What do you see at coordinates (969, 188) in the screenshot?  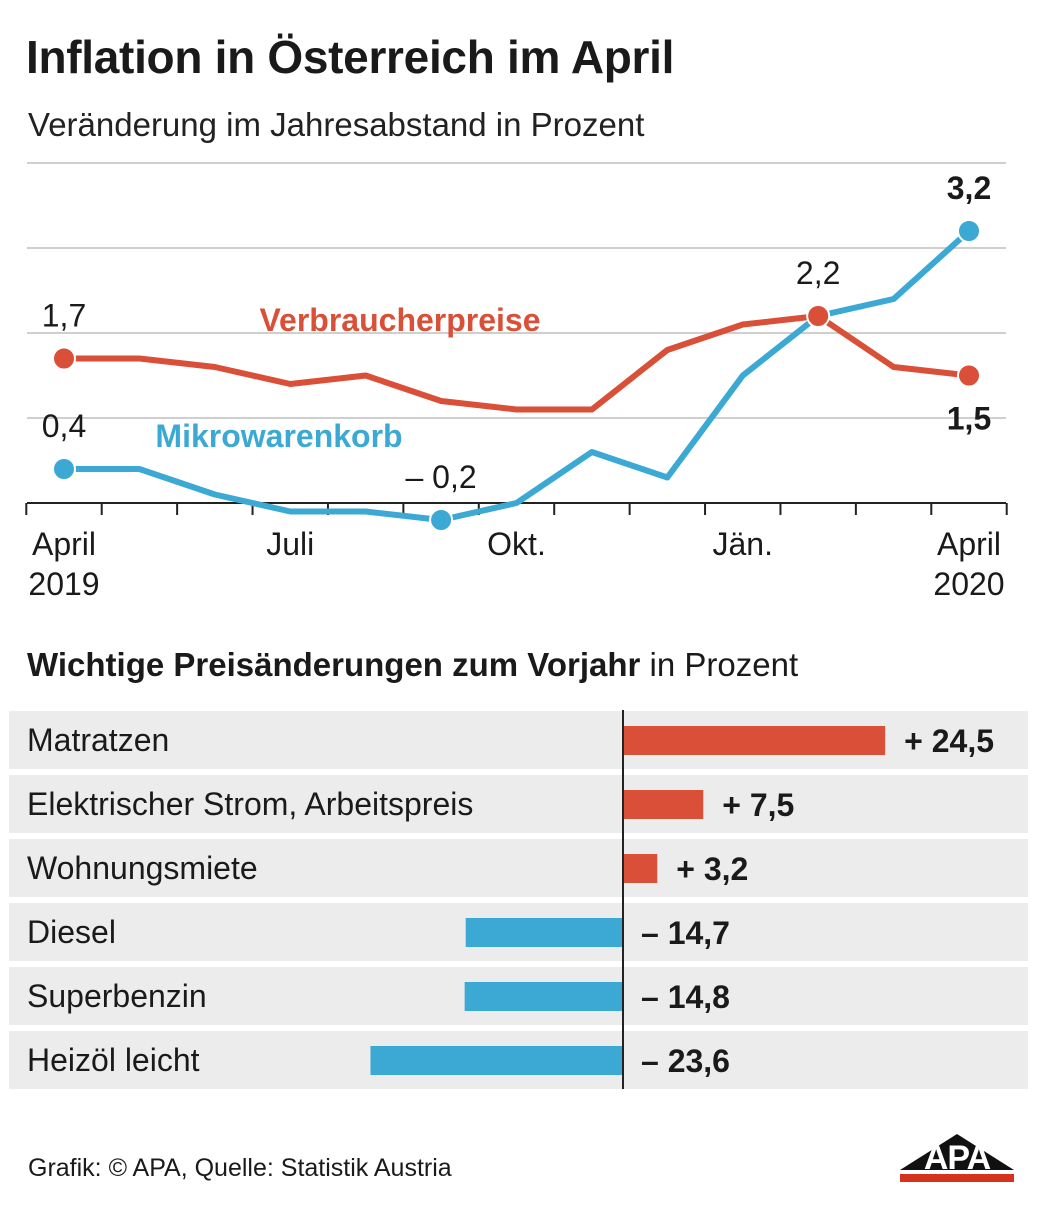 I see `data-label: 3,2` at bounding box center [969, 188].